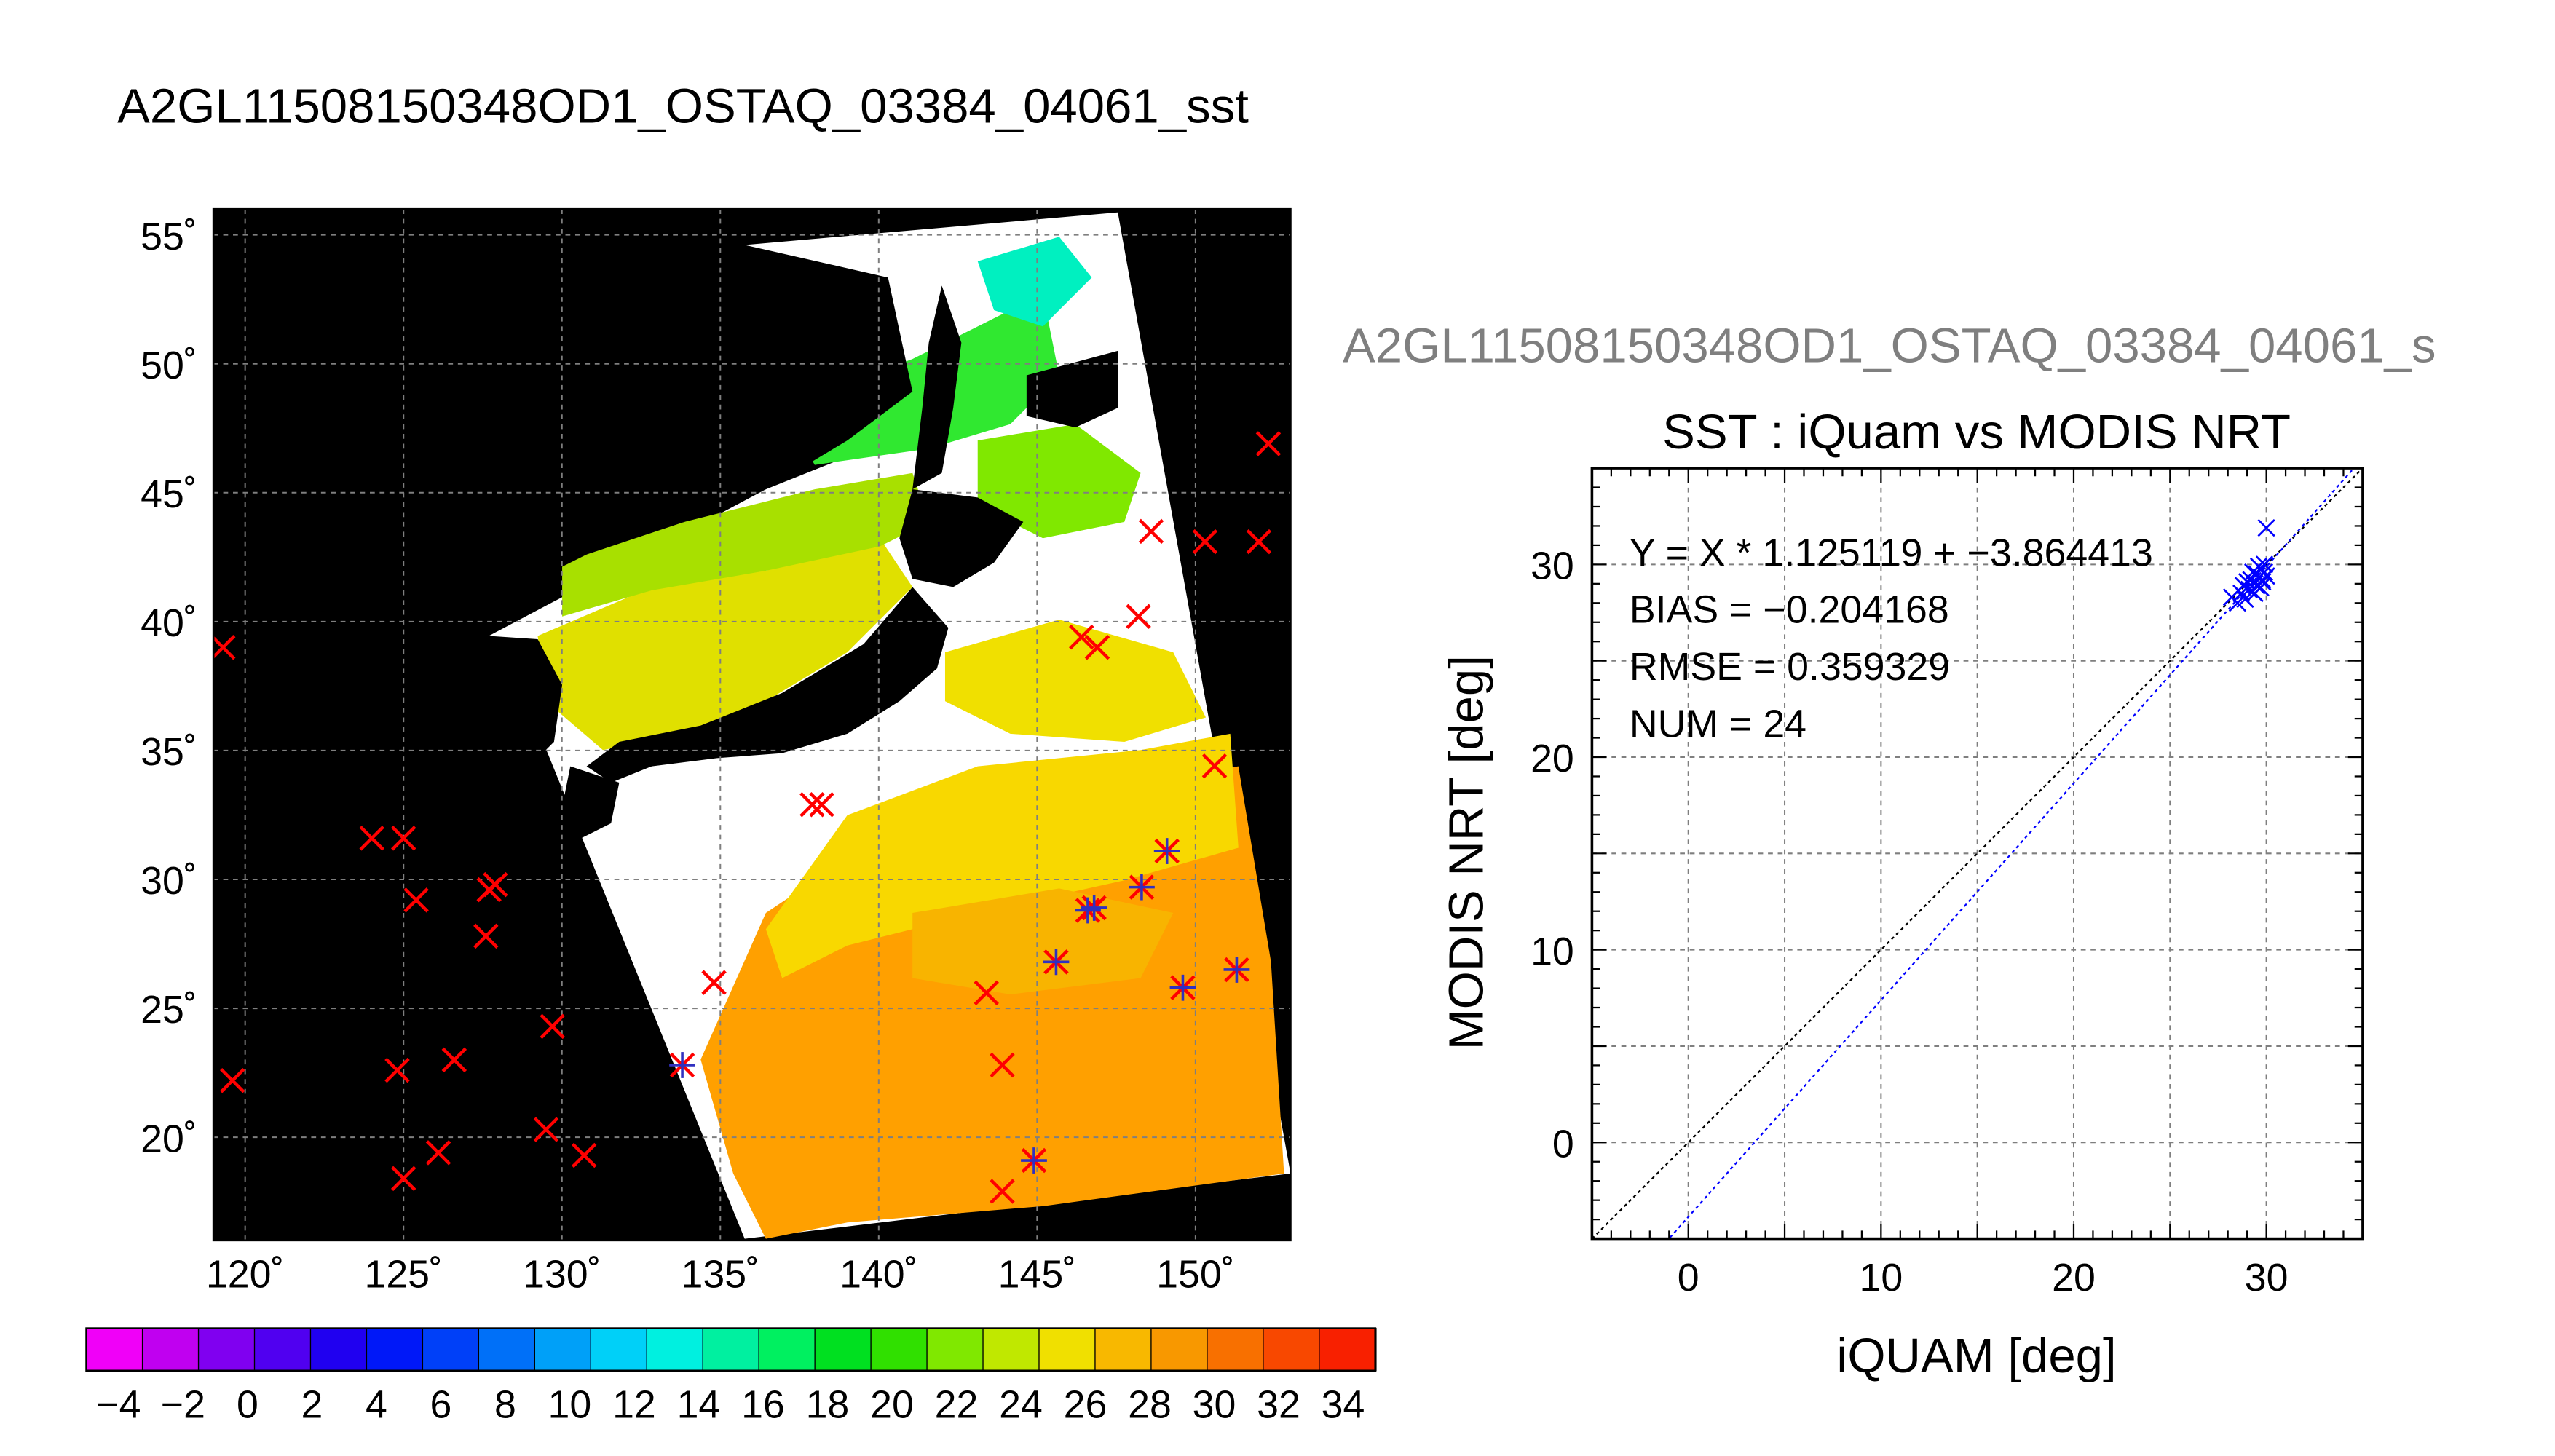 This screenshot has height=1456, width=2555. Describe the element at coordinates (247, 1405) in the screenshot. I see `colorbar-tick-label: 0` at that location.